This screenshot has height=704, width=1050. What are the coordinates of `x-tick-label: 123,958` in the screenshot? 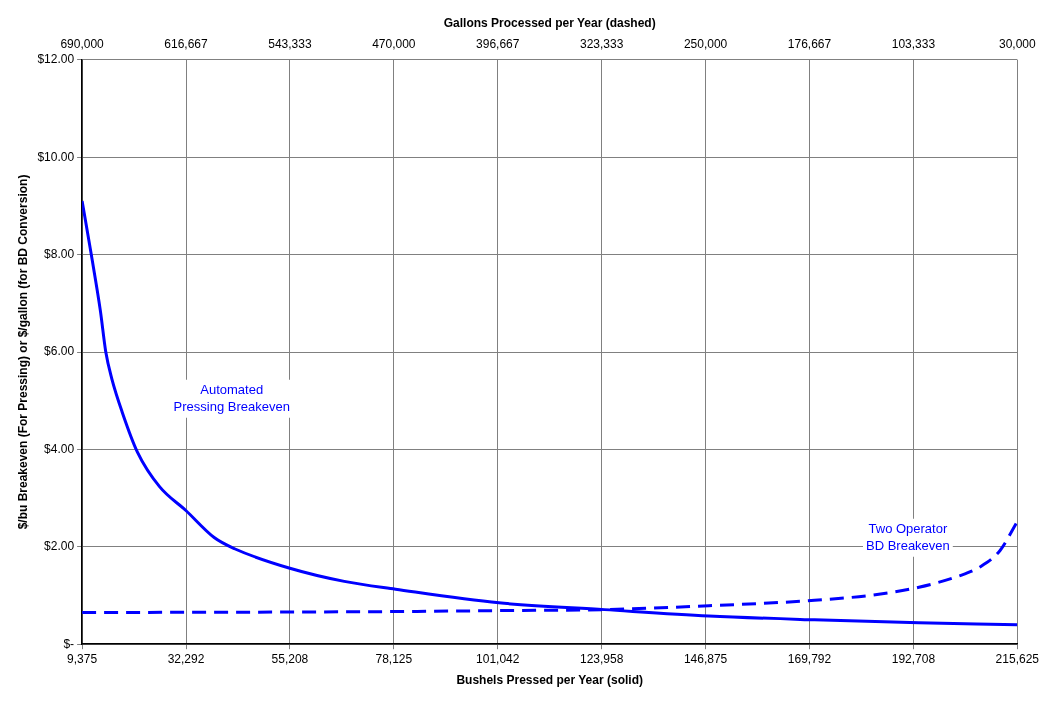 It's located at (601, 658).